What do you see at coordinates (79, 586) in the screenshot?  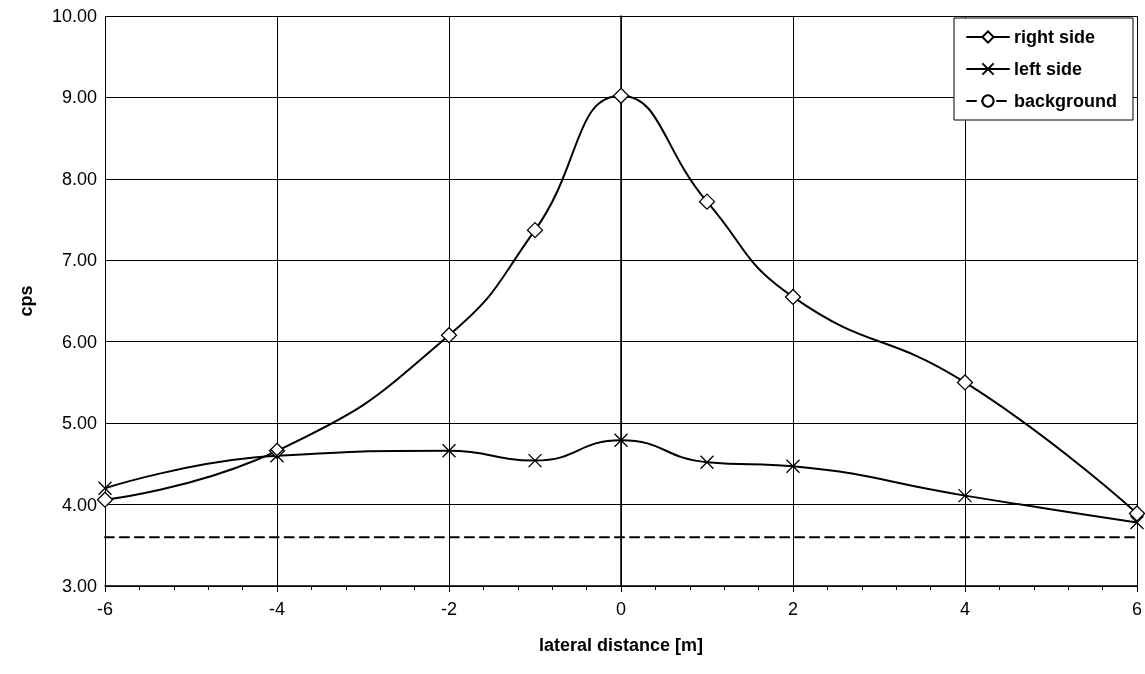 I see `y-tick-label: 3.00` at bounding box center [79, 586].